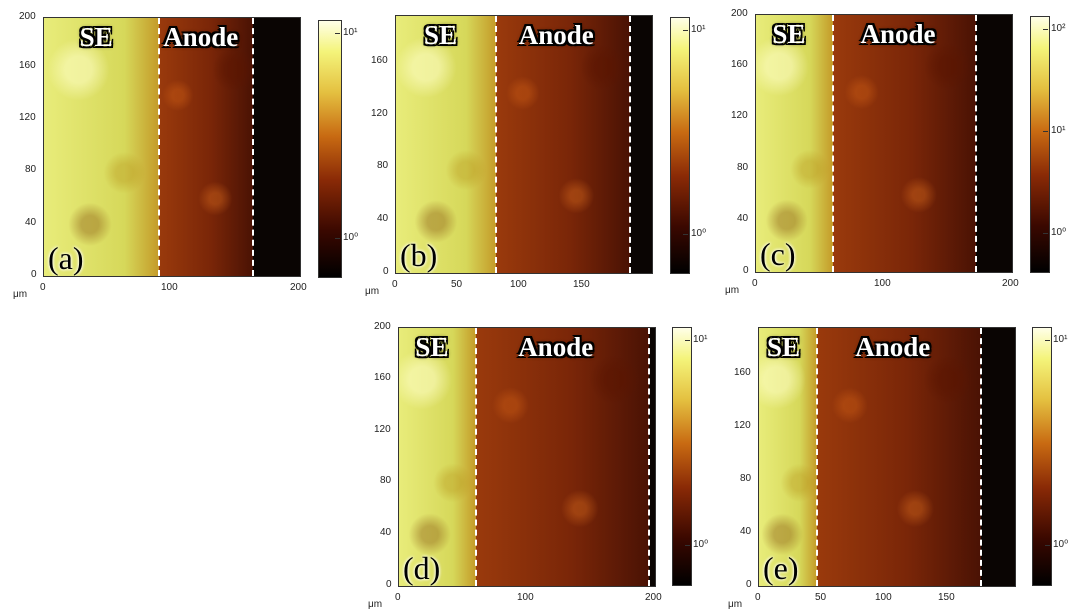 The height and width of the screenshot is (614, 1080). I want to click on x-tick-label: 150, so click(946, 597).